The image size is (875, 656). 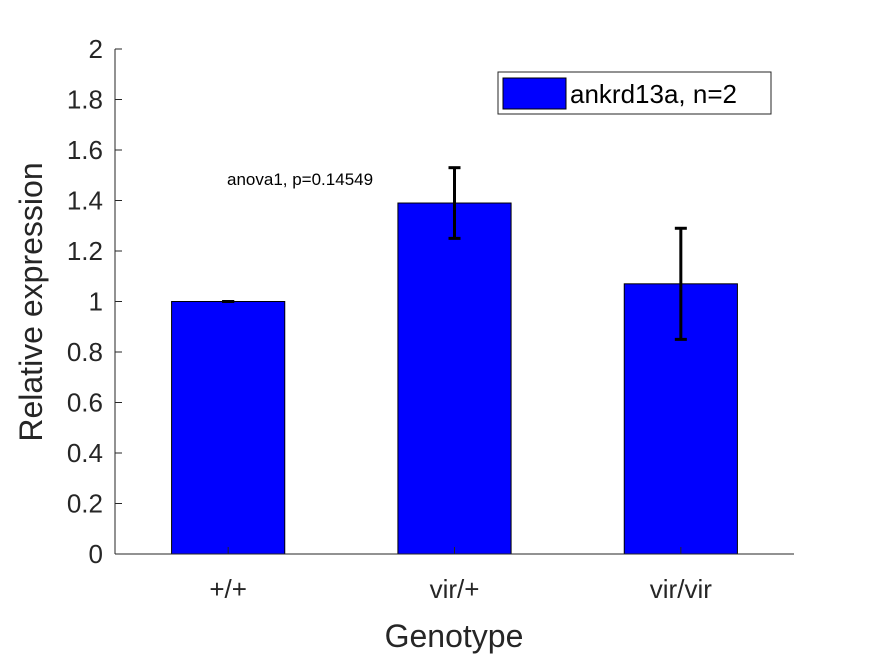 What do you see at coordinates (85, 504) in the screenshot?
I see `y-tick-label: 0.2` at bounding box center [85, 504].